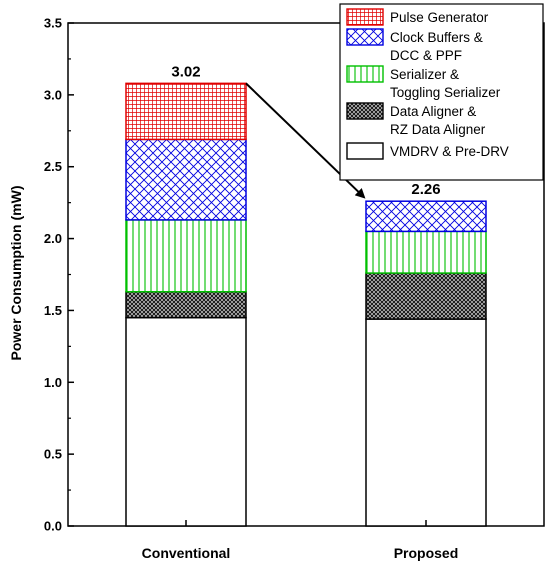  What do you see at coordinates (185, 71) in the screenshot?
I see `total-value-label: 3.02` at bounding box center [185, 71].